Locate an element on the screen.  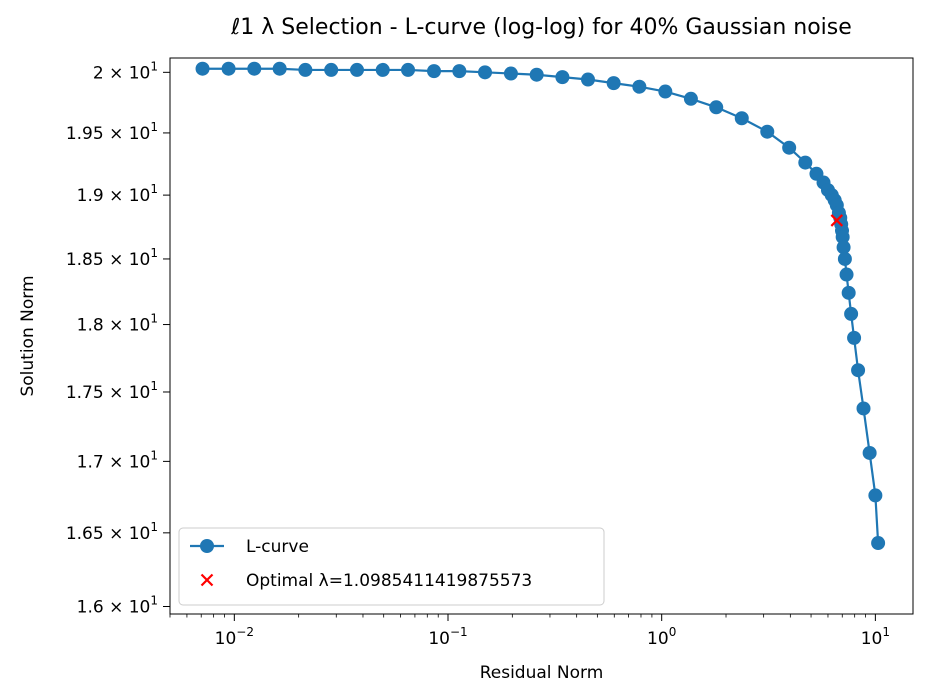
x-tick-label: 10¹ is located at coordinates (875, 637).